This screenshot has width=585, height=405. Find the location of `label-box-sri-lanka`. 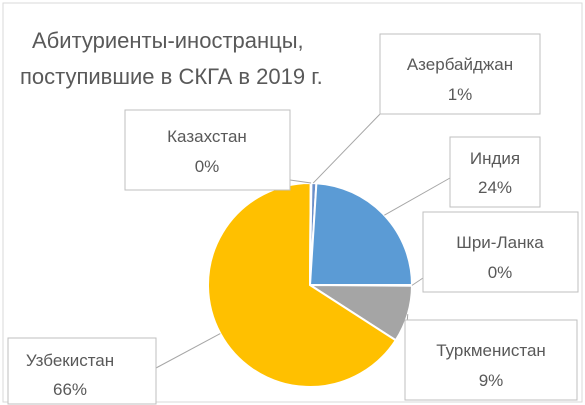

label-box-sri-lanka is located at coordinates (500, 252).